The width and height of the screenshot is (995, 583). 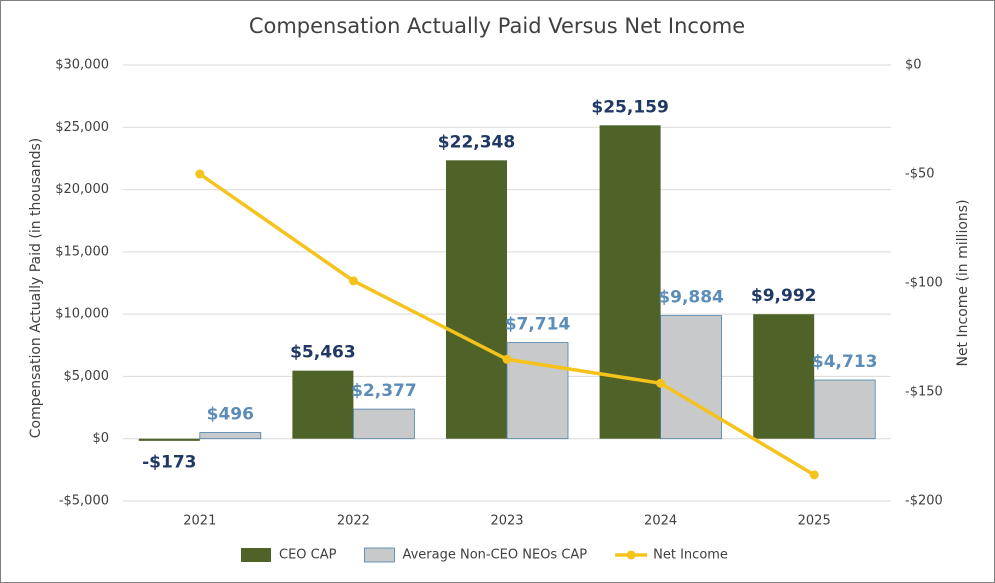 What do you see at coordinates (660, 521) in the screenshot?
I see `x-tick-label: 2024` at bounding box center [660, 521].